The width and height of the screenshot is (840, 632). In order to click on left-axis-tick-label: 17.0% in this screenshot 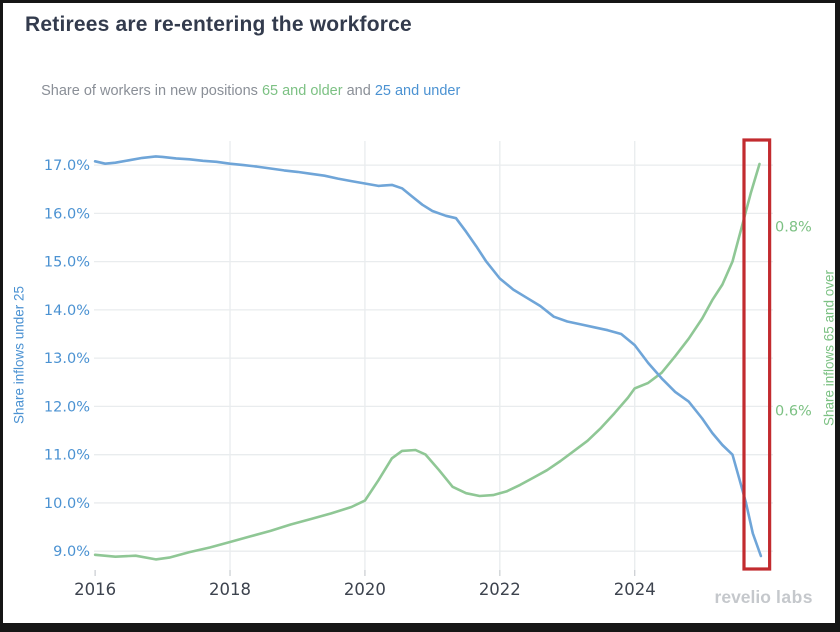, I will do `click(67, 166)`.